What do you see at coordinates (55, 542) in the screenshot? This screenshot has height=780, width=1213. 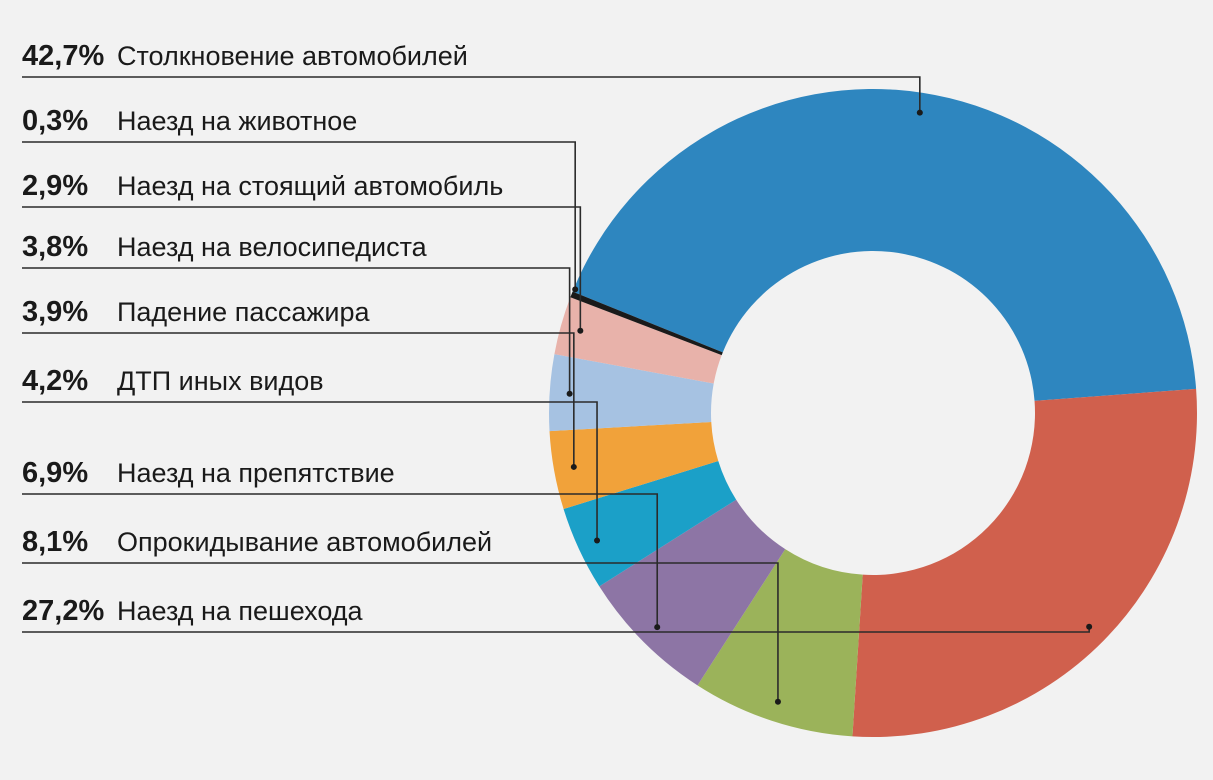 I see `legend-value-2: 8,1%` at bounding box center [55, 542].